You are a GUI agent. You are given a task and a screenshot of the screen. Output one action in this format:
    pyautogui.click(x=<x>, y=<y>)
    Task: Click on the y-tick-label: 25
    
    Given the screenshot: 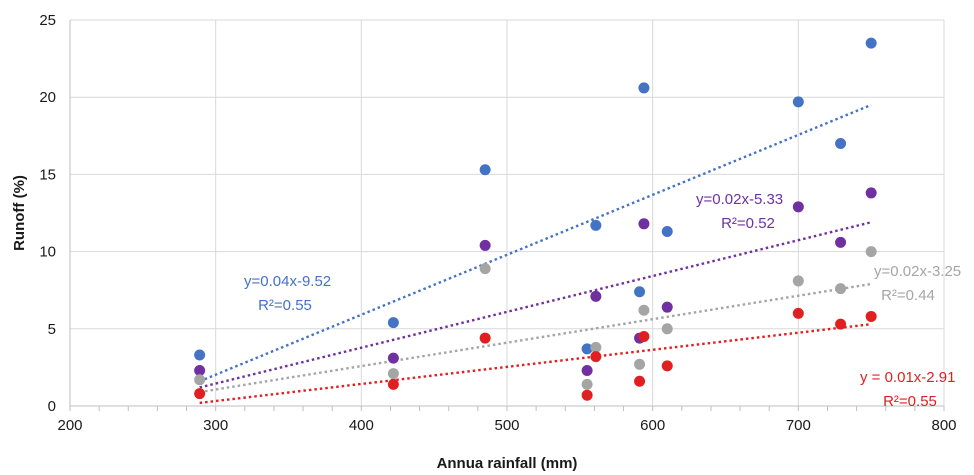 What is the action you would take?
    pyautogui.click(x=47, y=20)
    